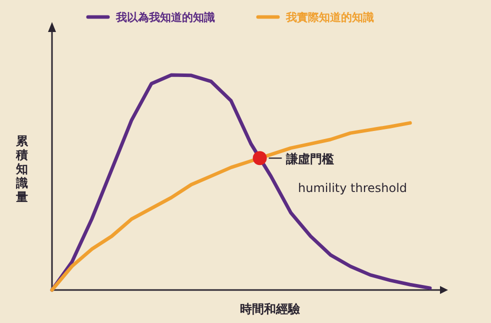 This screenshot has height=323, width=491. Describe the element at coordinates (165, 17) in the screenshot. I see `legend-label: 我以為我知道的知識` at that location.